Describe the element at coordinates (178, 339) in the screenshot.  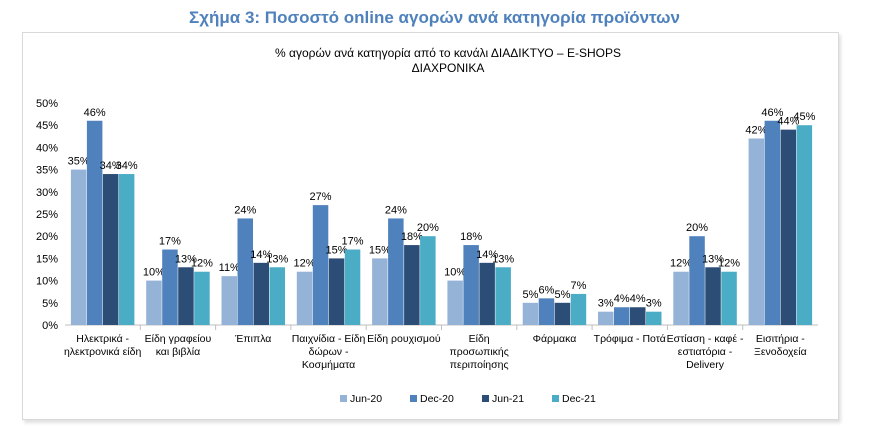
I see `category-label: Είδη γραφείου` at that location.